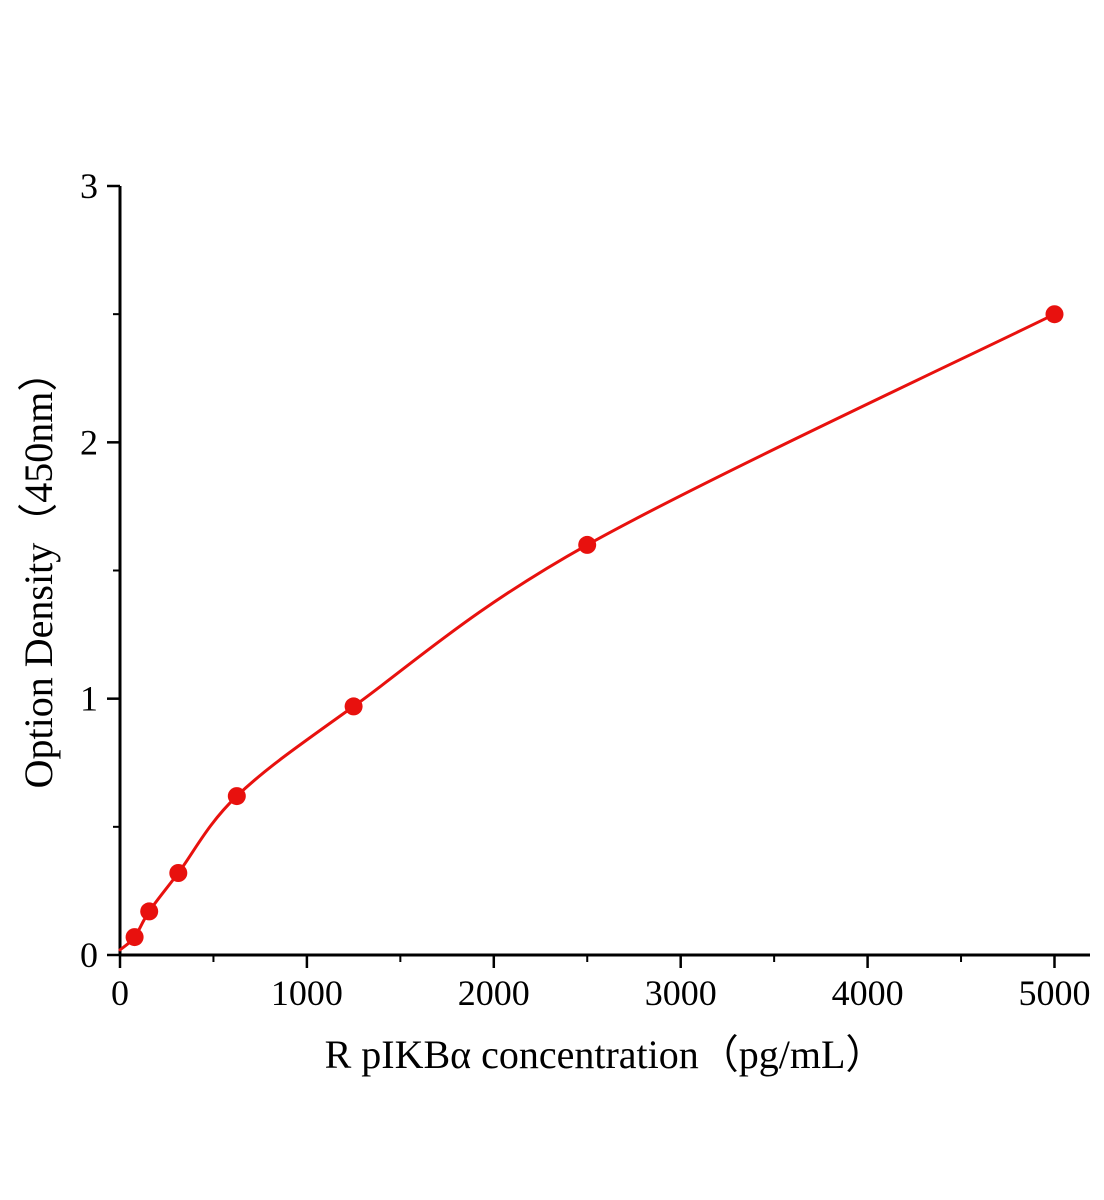  Describe the element at coordinates (605, 1054) in the screenshot. I see `x-axis-title: R pIKBα concentration（pg/mL）` at that location.